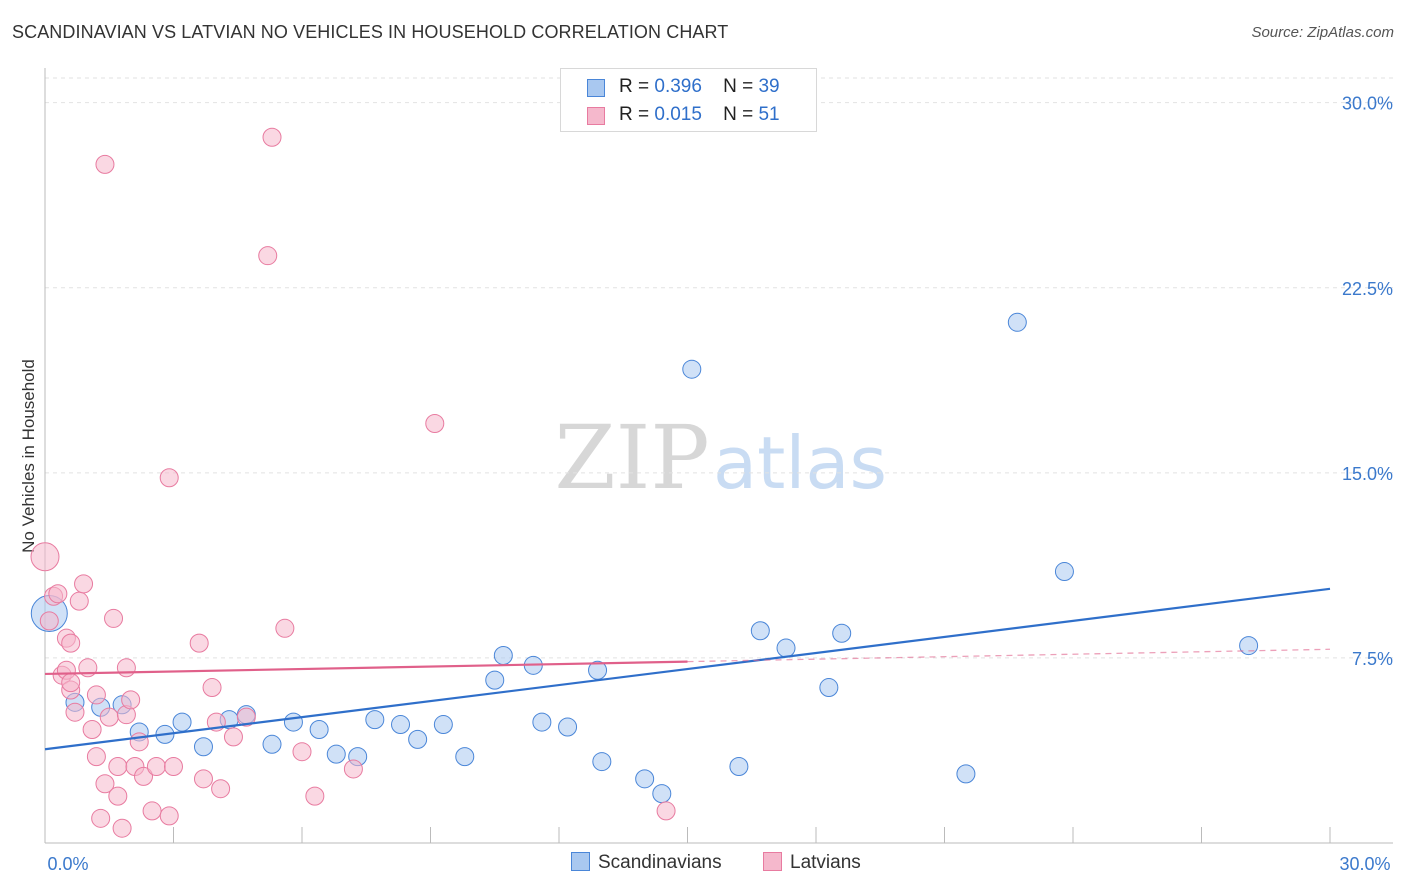  What do you see at coordinates (678, 86) in the screenshot?
I see `legend-r-value-scandinavians: 0.396` at bounding box center [678, 86].